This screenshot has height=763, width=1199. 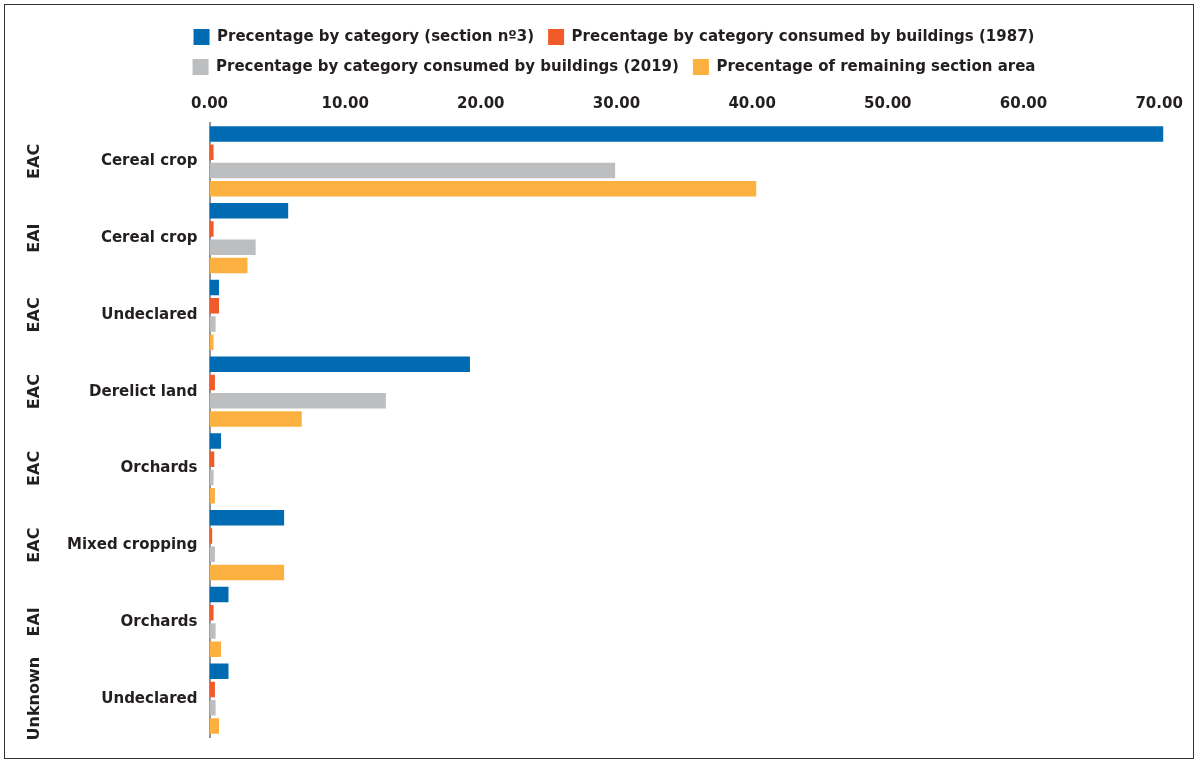 I want to click on legend-label: Precentage by category consumed by buildings (2019), so click(x=447, y=65).